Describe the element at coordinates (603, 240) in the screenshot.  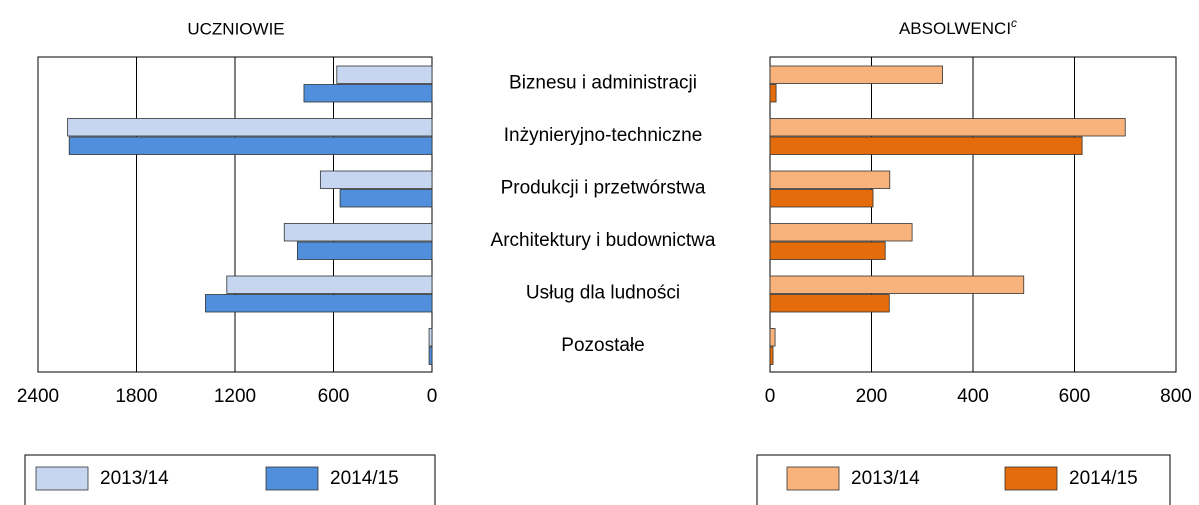
I see `category-label: Architektury i budownictwa` at that location.